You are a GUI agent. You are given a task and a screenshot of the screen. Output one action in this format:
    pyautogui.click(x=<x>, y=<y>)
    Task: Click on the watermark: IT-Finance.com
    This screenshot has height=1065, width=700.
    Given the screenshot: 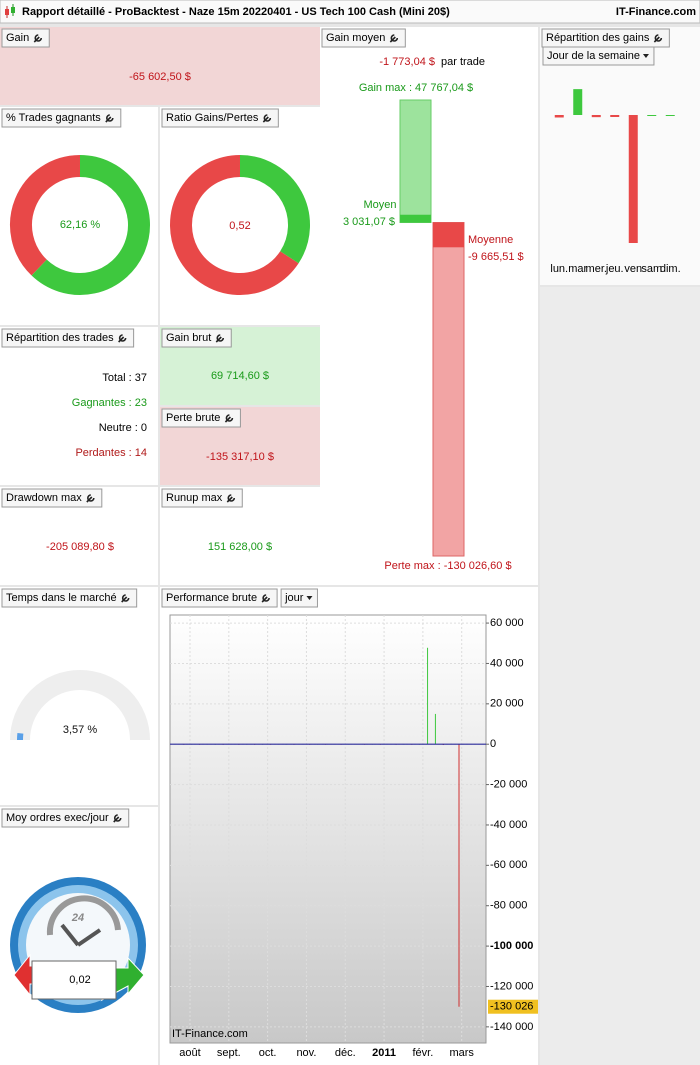 What is the action you would take?
    pyautogui.click(x=210, y=1034)
    